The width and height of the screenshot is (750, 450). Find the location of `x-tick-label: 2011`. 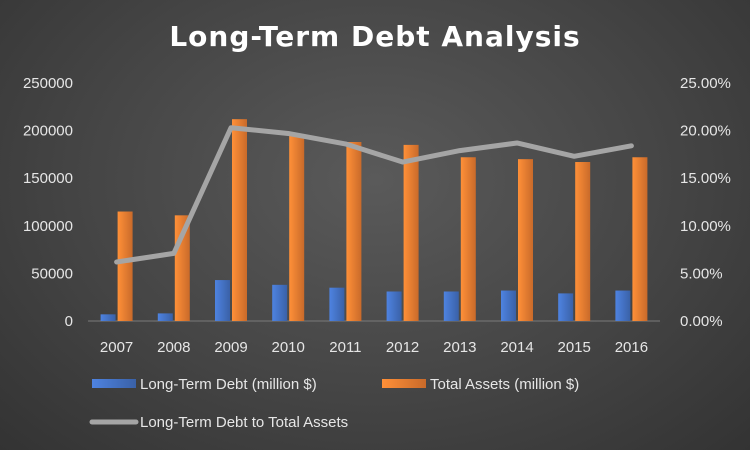

x-tick-label: 2011 is located at coordinates (345, 347).